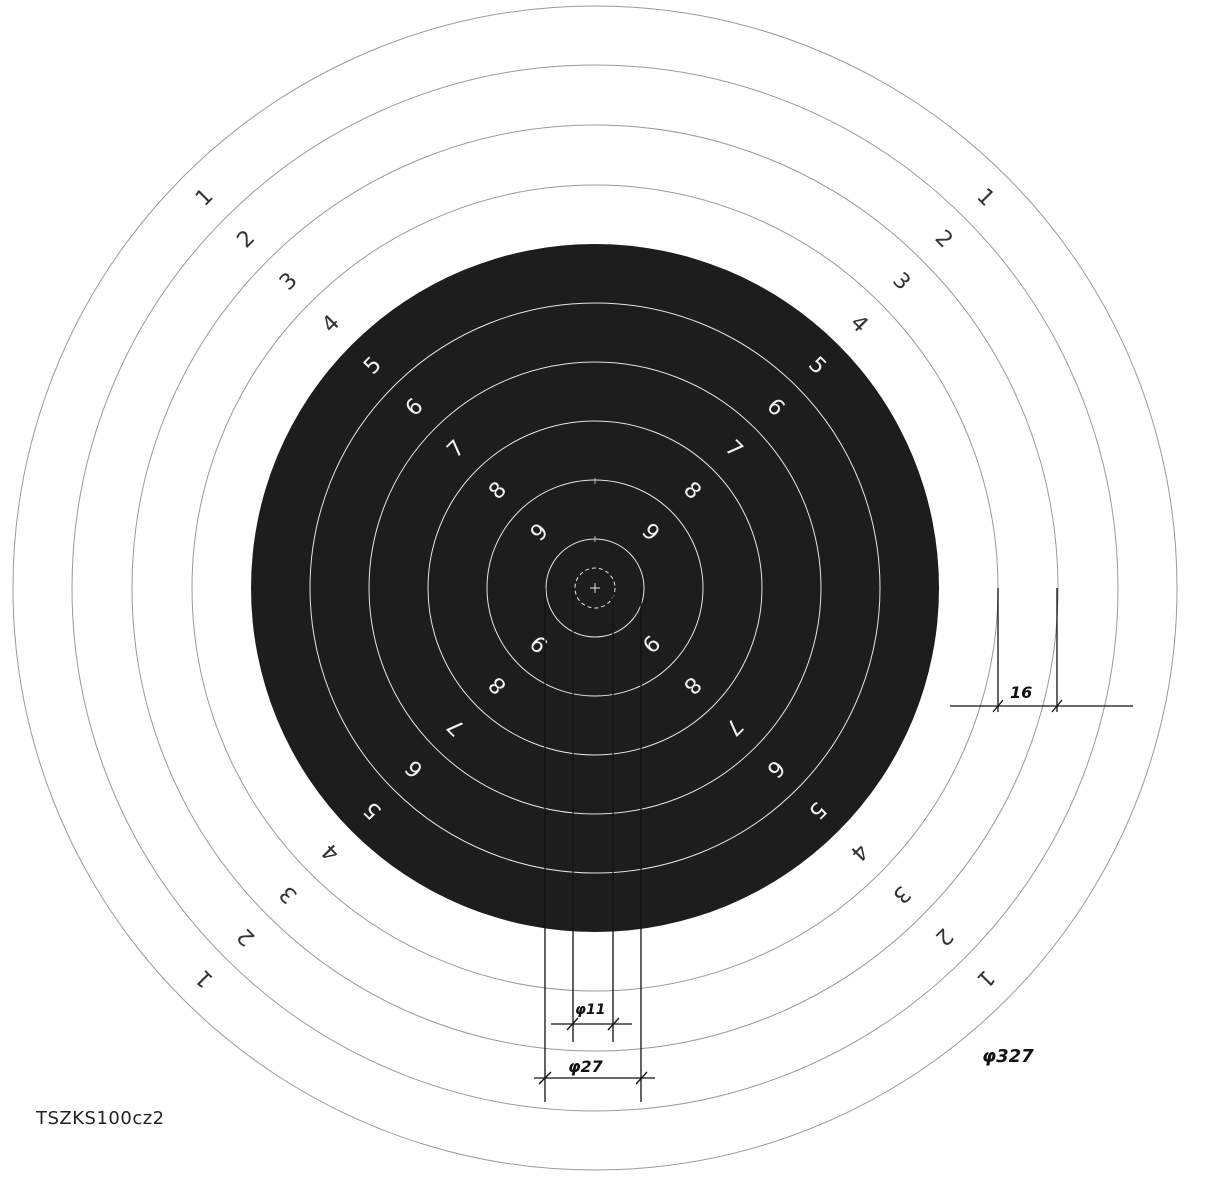 The width and height of the screenshot is (1213, 1202). What do you see at coordinates (590, 1010) in the screenshot?
I see `inner-ten-diameter-label: φ11` at bounding box center [590, 1010].